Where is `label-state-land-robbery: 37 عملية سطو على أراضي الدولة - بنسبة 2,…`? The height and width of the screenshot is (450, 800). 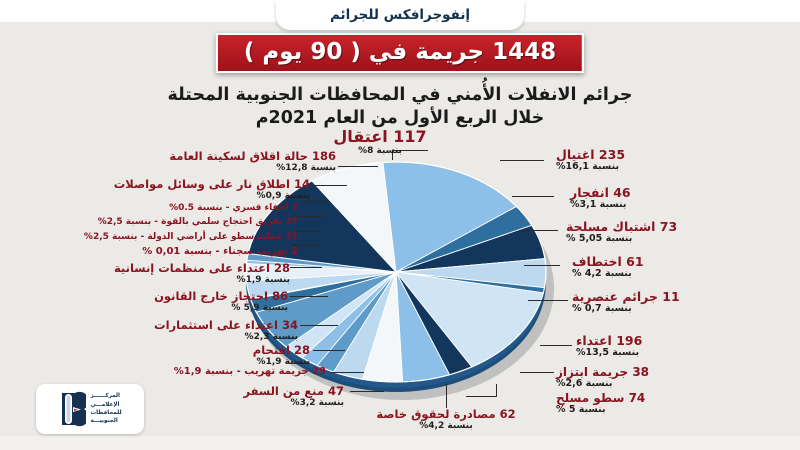 label-state-land-robbery: 37 عملية سطو على أراضي الدولة - بنسبة 2,… is located at coordinates (151, 237).